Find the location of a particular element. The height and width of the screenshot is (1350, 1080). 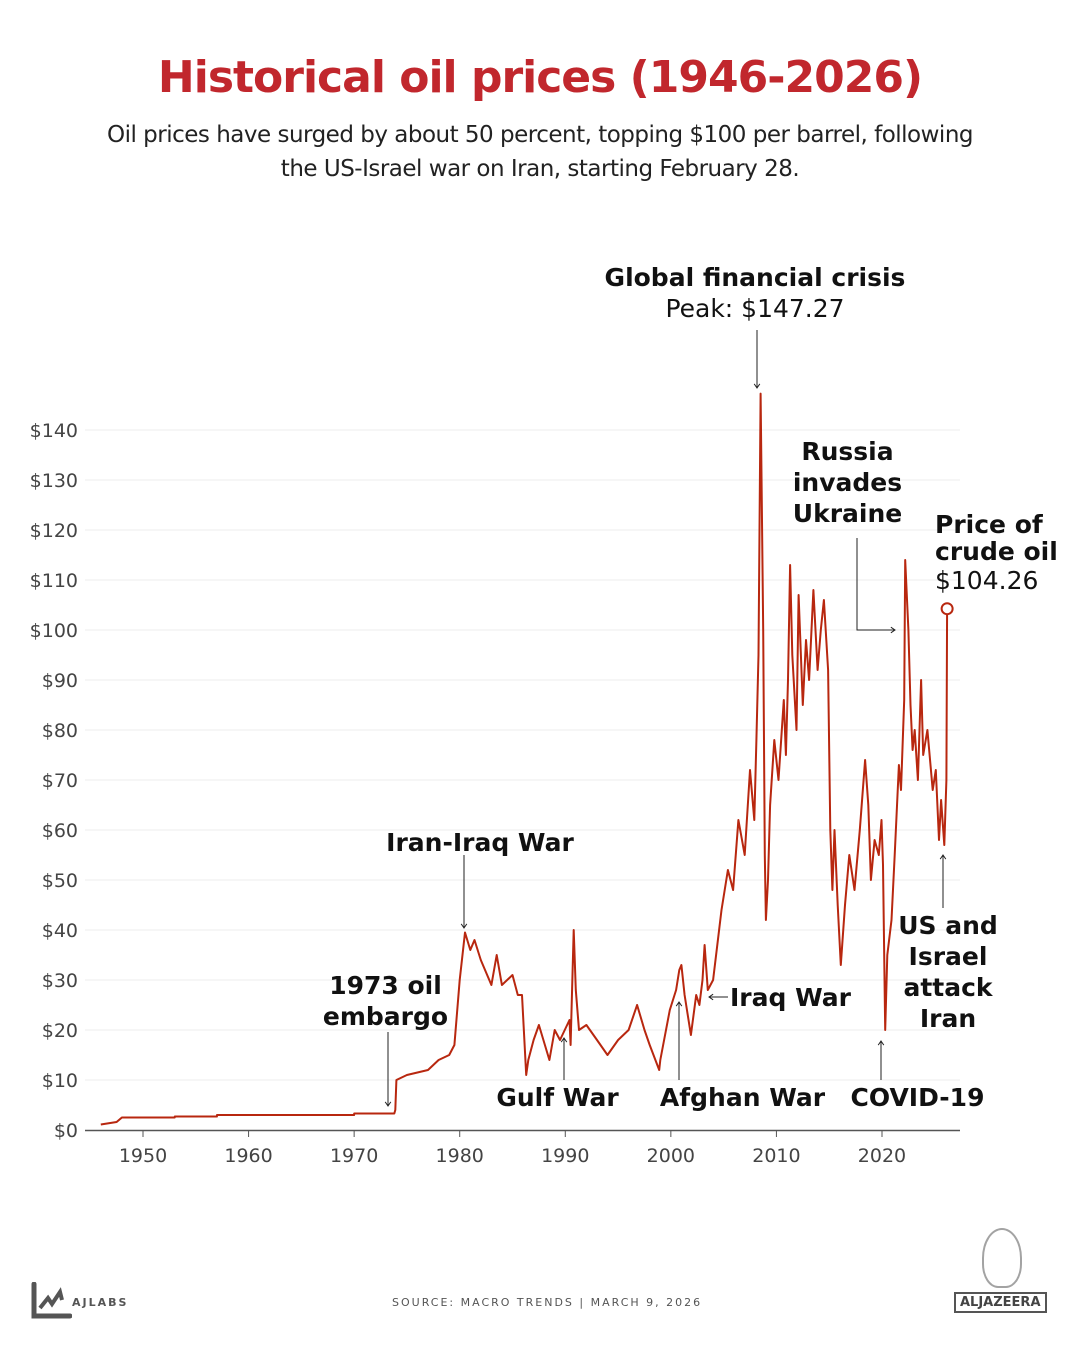

x-tick-label: 2020 is located at coordinates (882, 1156).